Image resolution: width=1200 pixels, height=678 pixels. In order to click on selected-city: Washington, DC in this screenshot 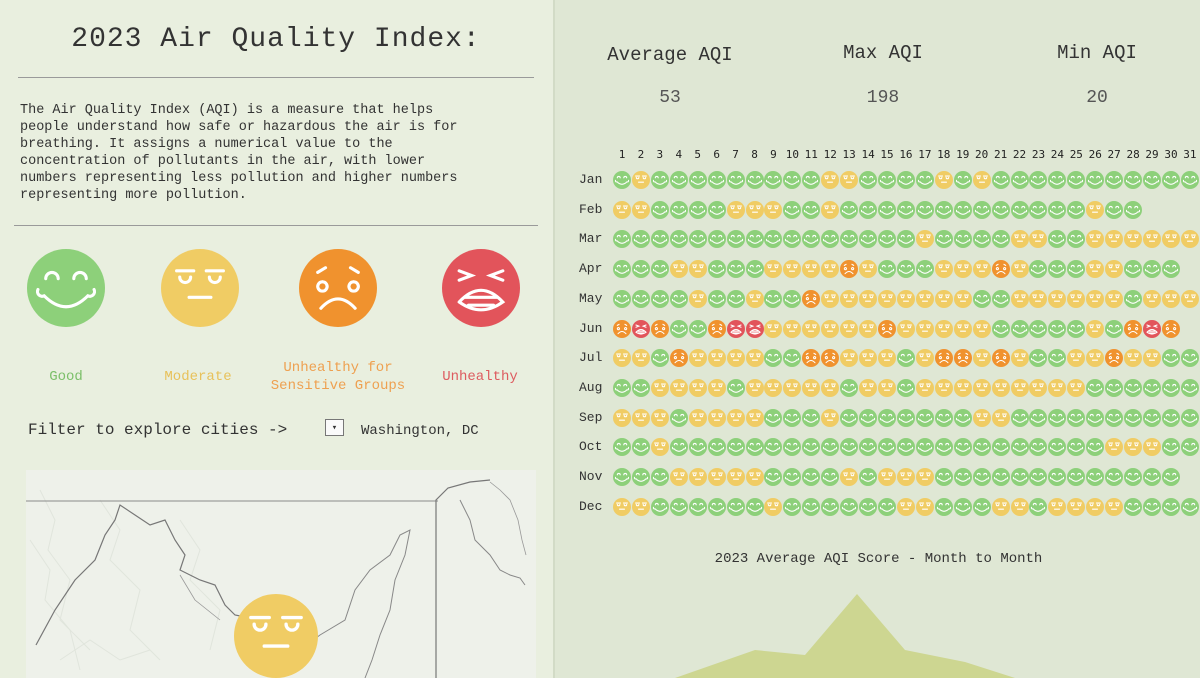, I will do `click(420, 431)`.